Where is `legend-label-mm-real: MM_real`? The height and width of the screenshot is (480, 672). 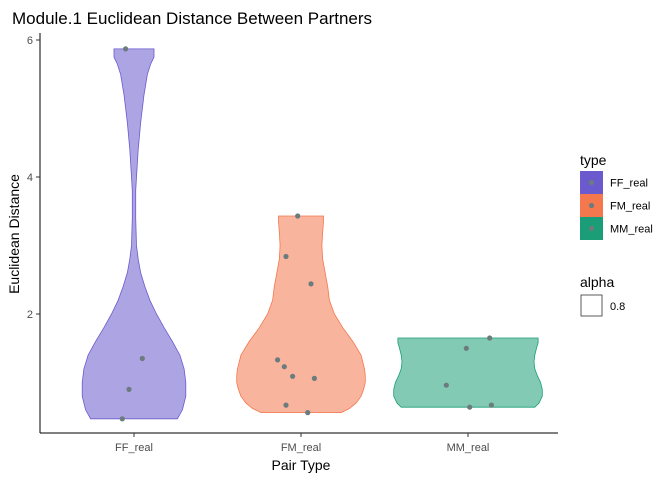 legend-label-mm-real: MM_real is located at coordinates (631, 230).